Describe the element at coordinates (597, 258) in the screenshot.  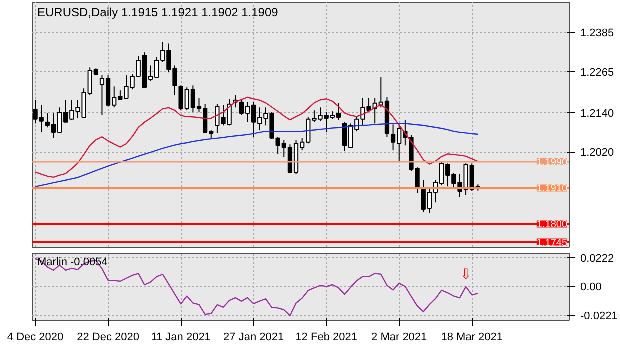
I see `y-tick-label: 0.0222` at that location.